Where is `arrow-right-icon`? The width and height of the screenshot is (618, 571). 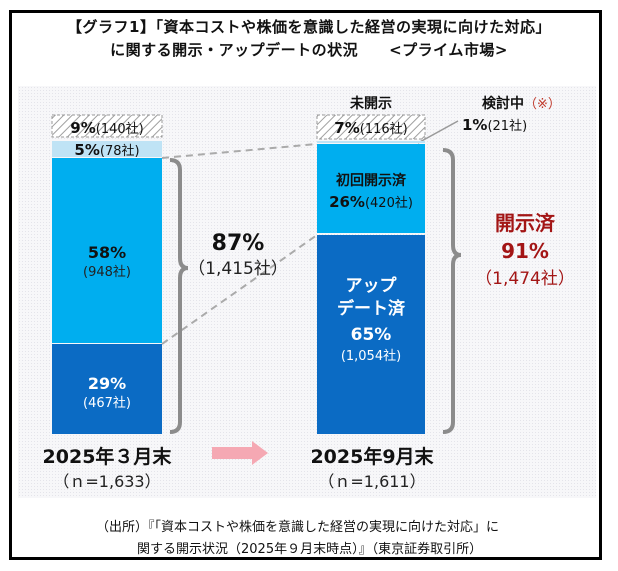
arrow-right-icon is located at coordinates (240, 453).